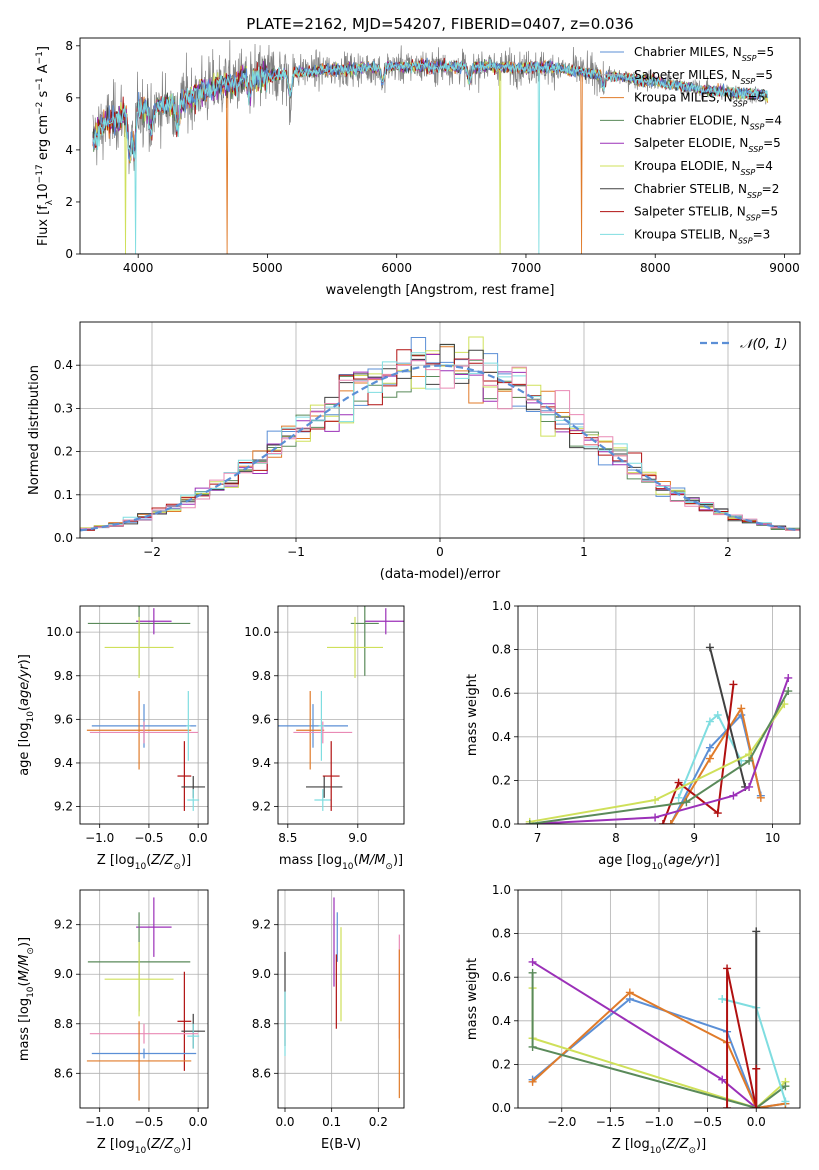 The width and height of the screenshot is (819, 1170). I want to click on legend-name: Salpeter ELODIE, N, so click(691, 143).